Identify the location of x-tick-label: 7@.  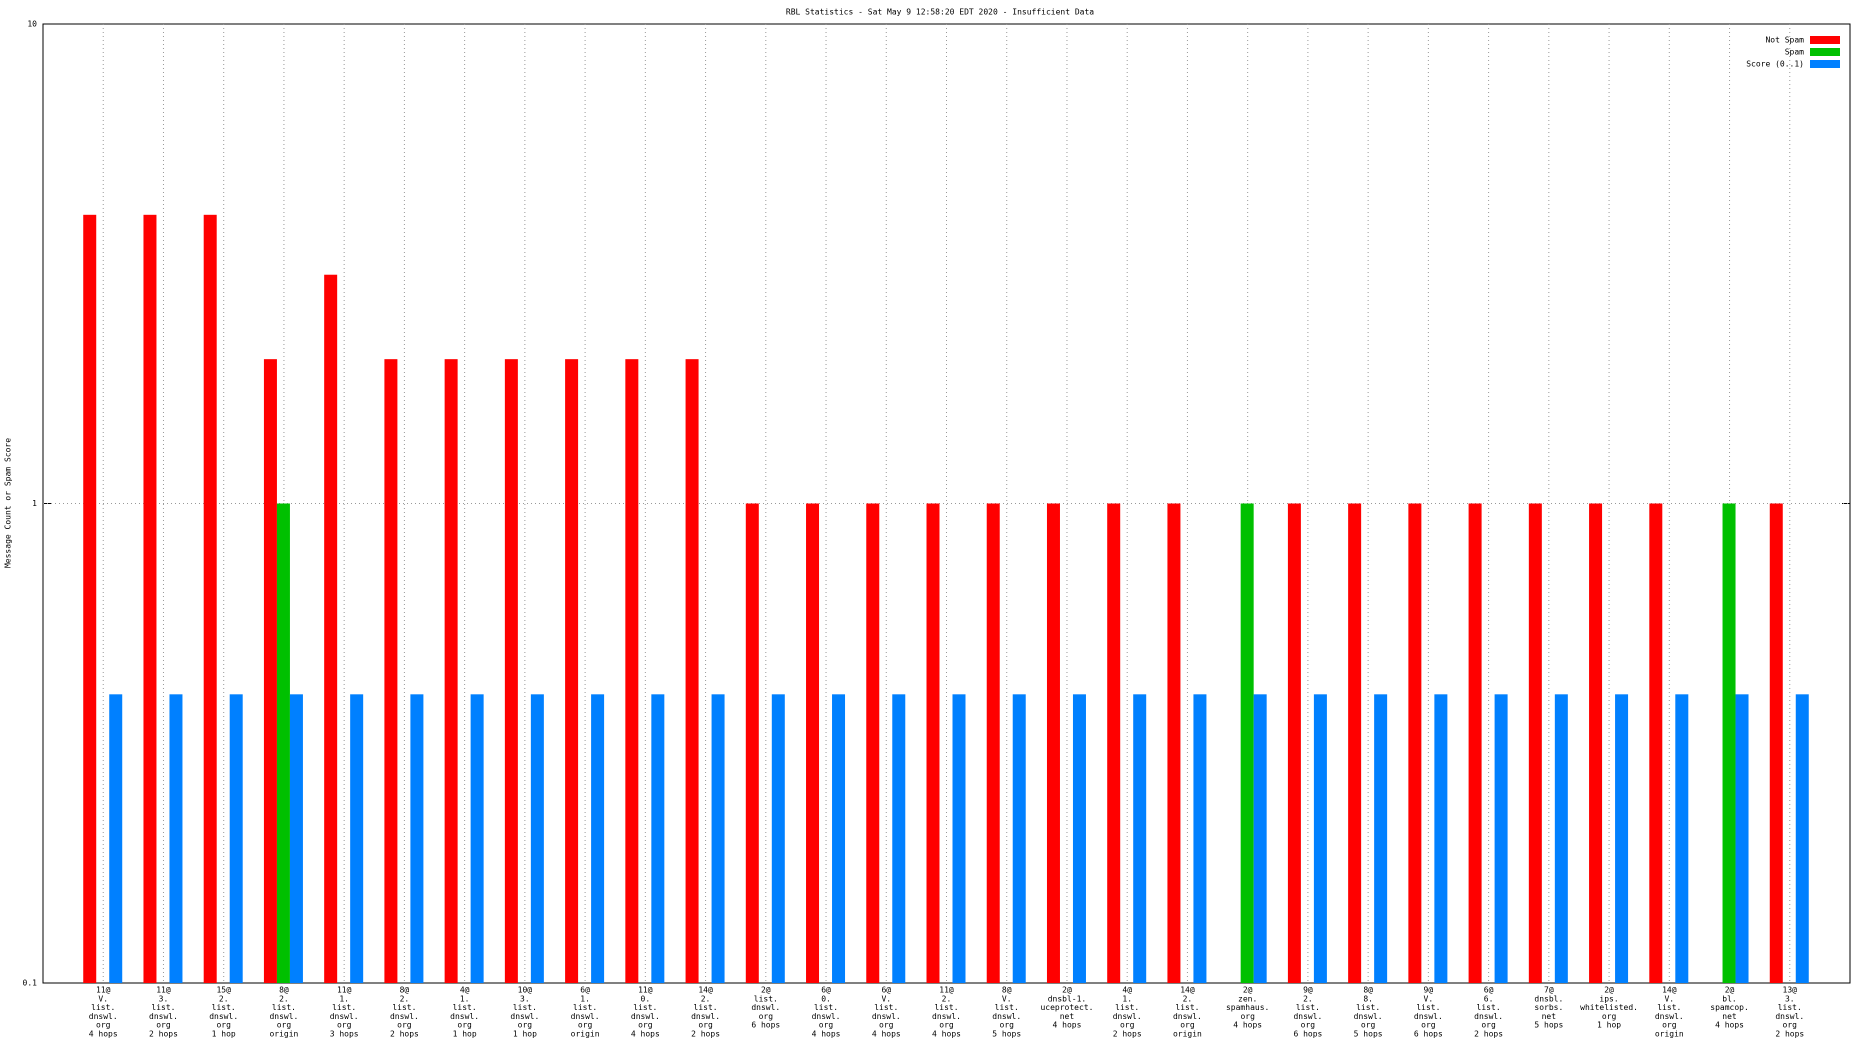
(1549, 990).